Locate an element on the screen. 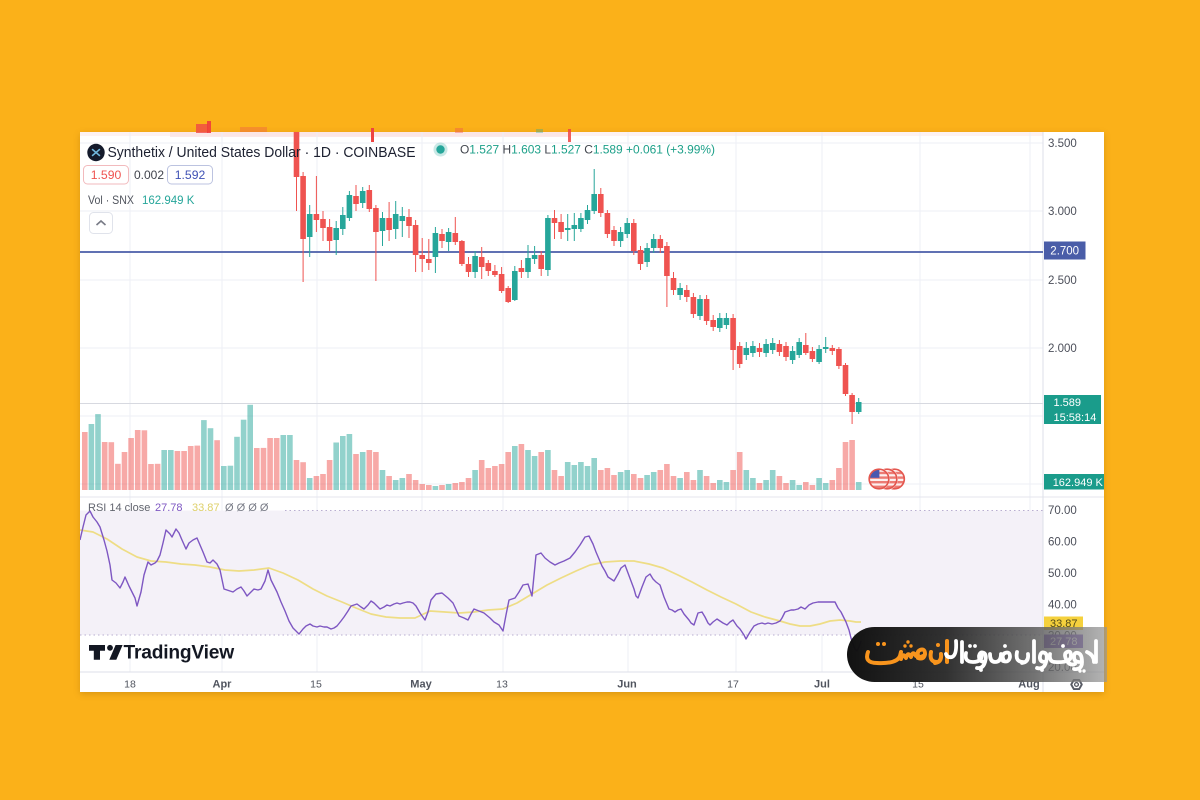  svg-text: 2.500 is located at coordinates (1062, 281).